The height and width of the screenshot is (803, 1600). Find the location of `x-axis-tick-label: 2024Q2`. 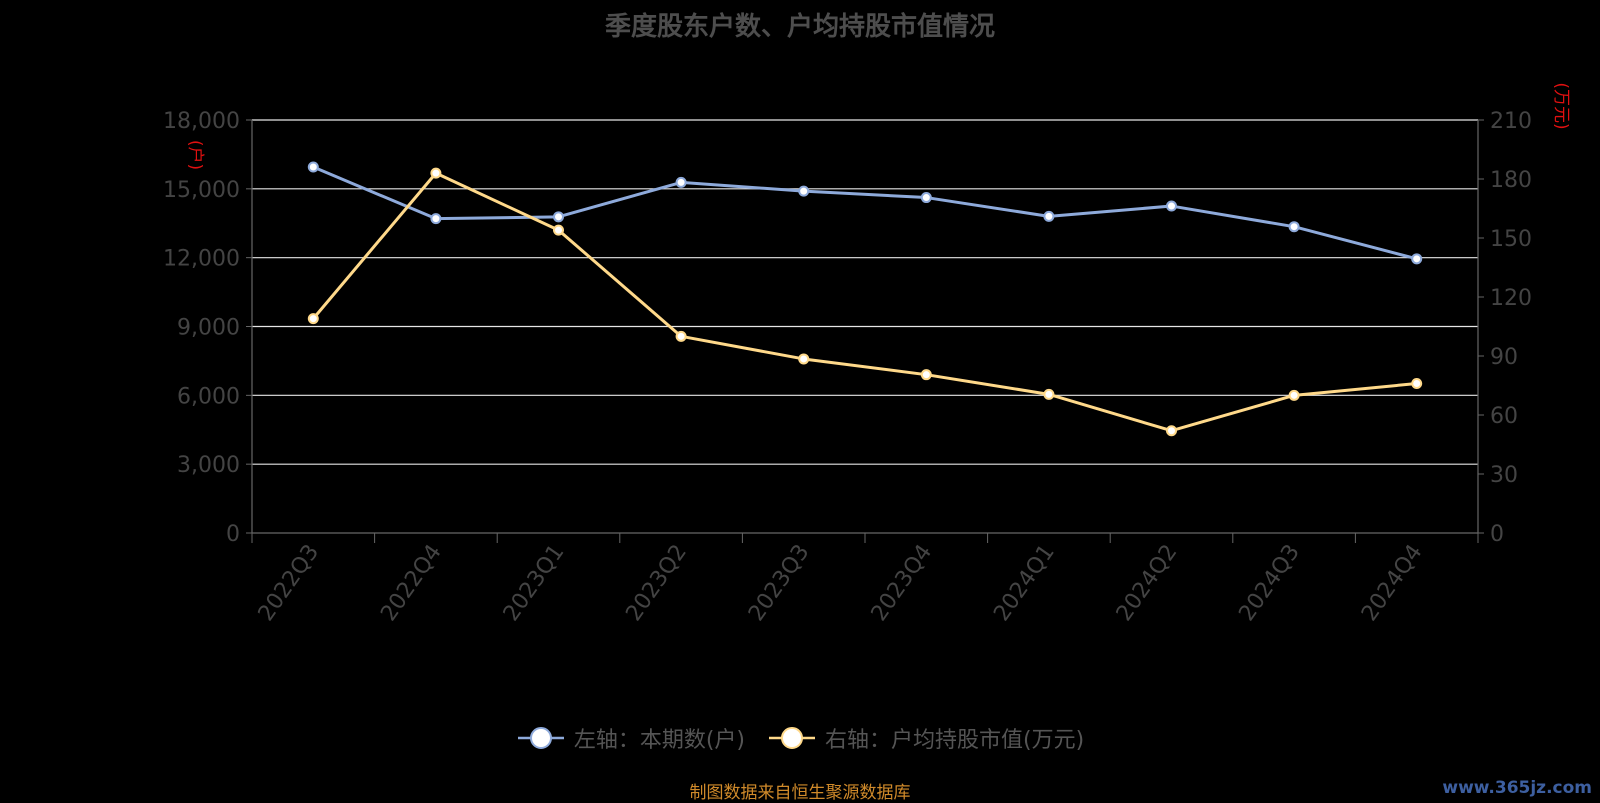

x-axis-tick-label: 2024Q2 is located at coordinates (1147, 583).